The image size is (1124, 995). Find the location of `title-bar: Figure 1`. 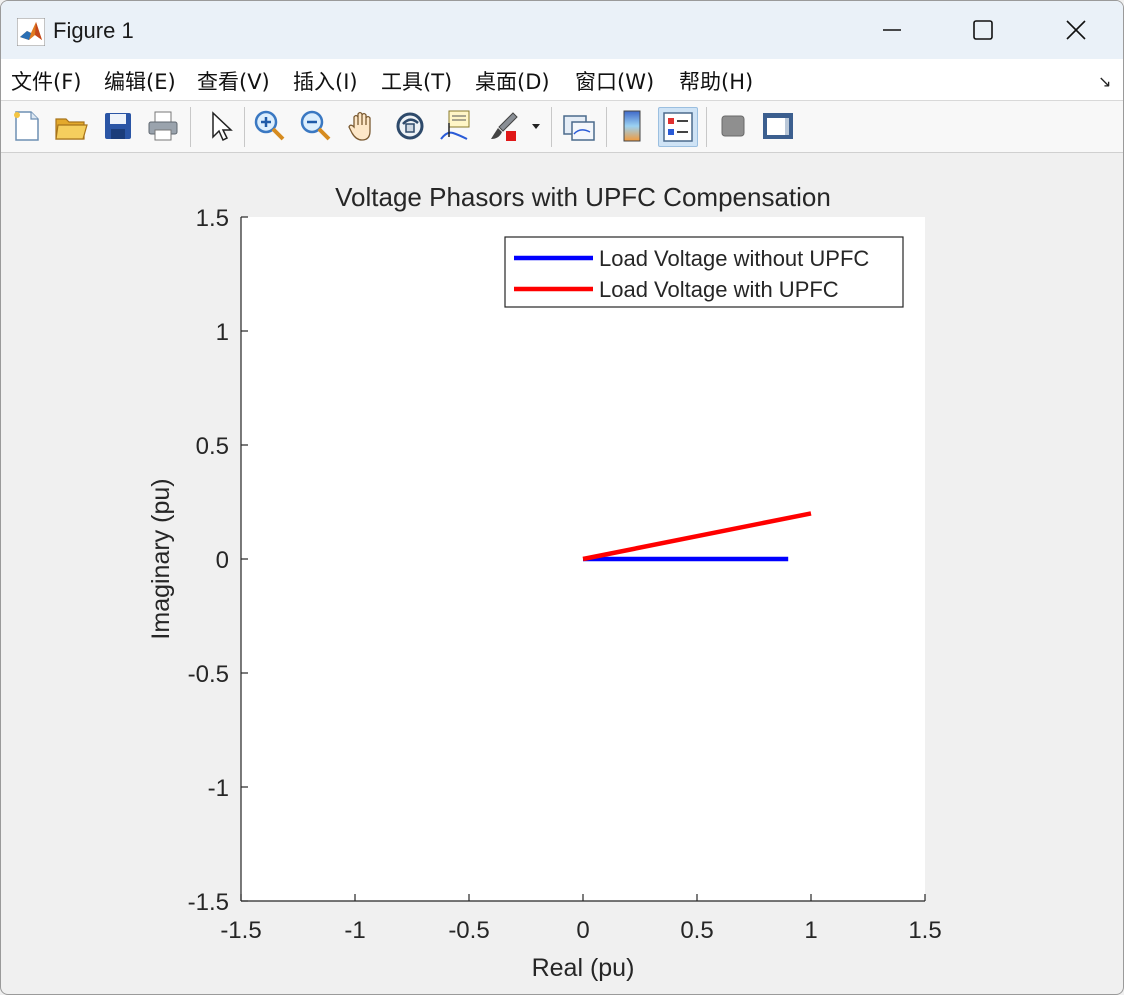

title-bar: Figure 1 is located at coordinates (562, 30).